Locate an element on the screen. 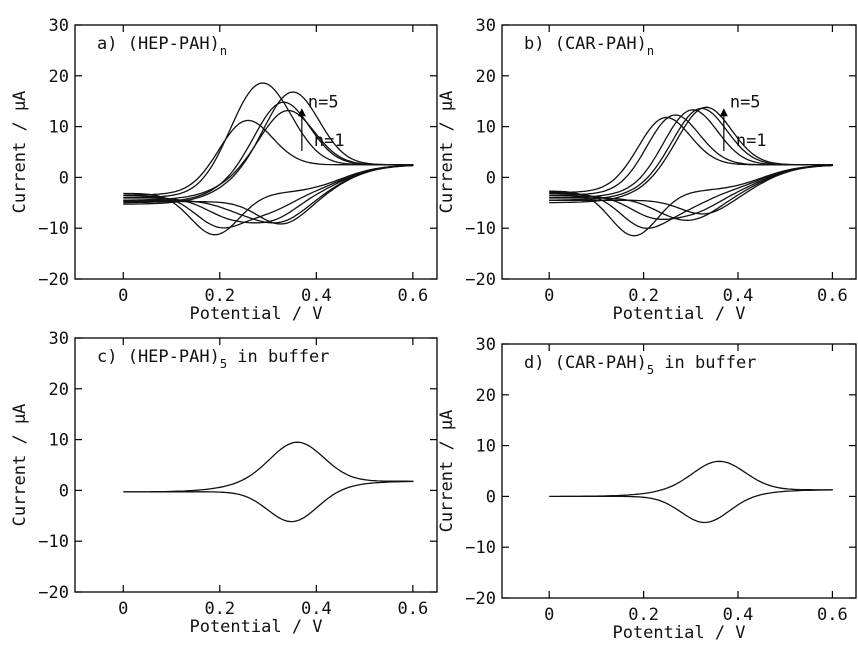  panel-title: b) (CAR-PAH)n is located at coordinates (589, 46).